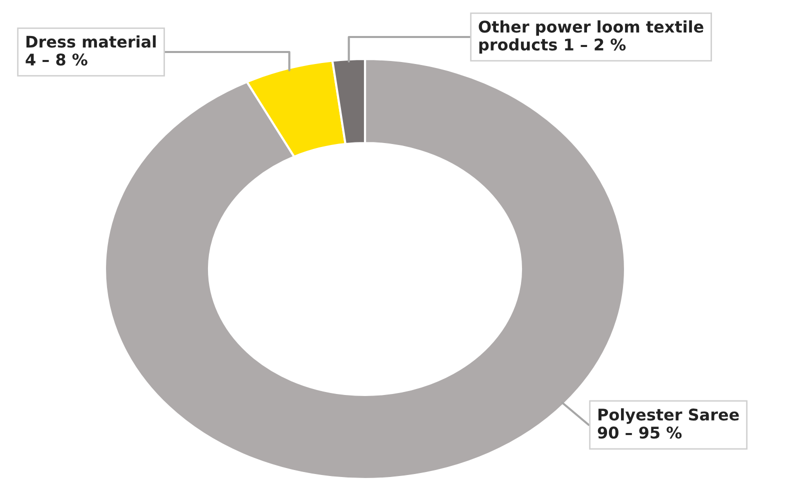  Describe the element at coordinates (57, 59) in the screenshot. I see `text: 4 – 8 %` at that location.